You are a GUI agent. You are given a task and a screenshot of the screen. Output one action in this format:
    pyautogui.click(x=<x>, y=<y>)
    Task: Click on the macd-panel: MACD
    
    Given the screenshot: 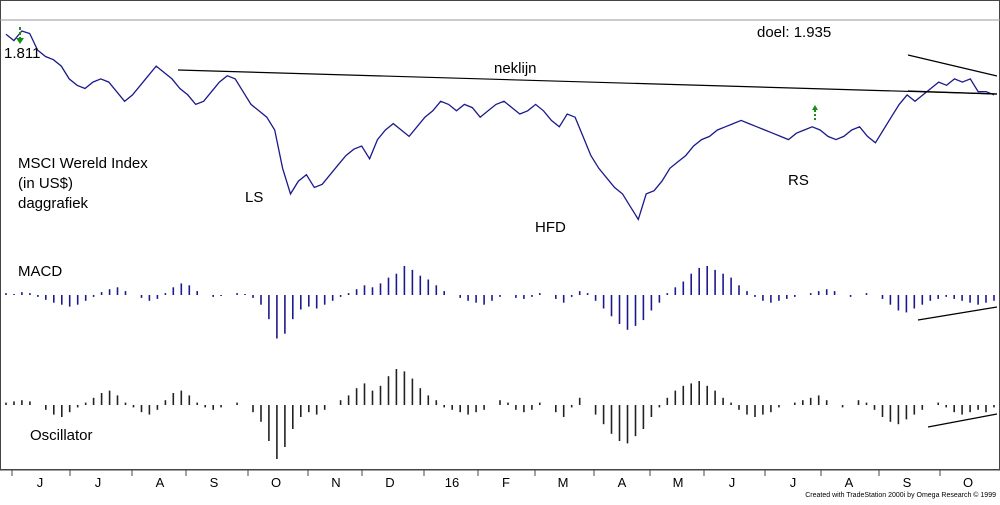 What is the action you would take?
    pyautogui.click(x=501, y=301)
    